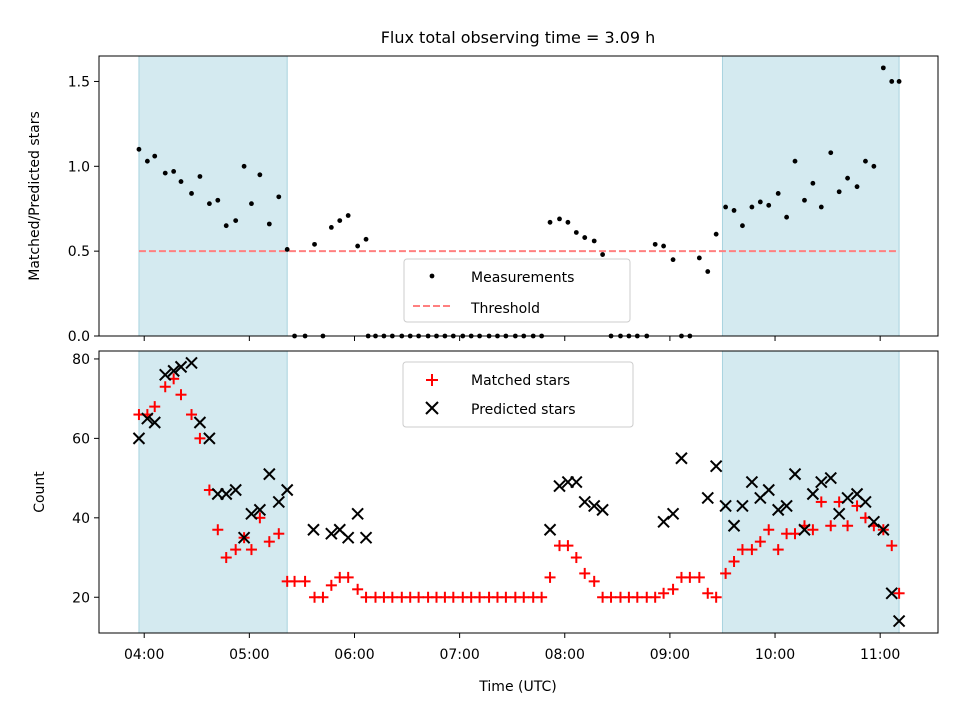 Image resolution: width=960 pixels, height=720 pixels. What do you see at coordinates (432, 408) in the screenshot?
I see `legend-predicted-marker` at bounding box center [432, 408].